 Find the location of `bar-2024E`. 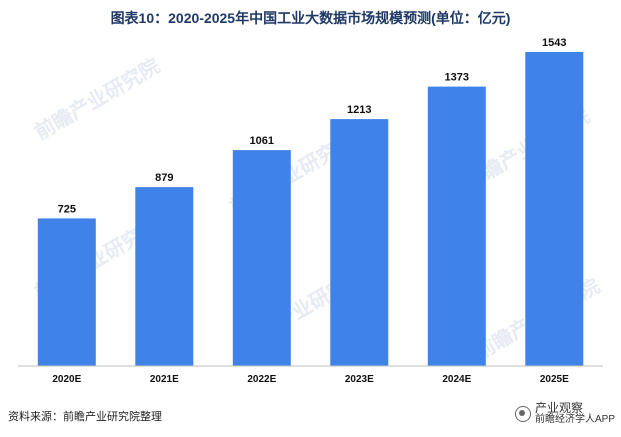

bar-2024E is located at coordinates (456, 226).